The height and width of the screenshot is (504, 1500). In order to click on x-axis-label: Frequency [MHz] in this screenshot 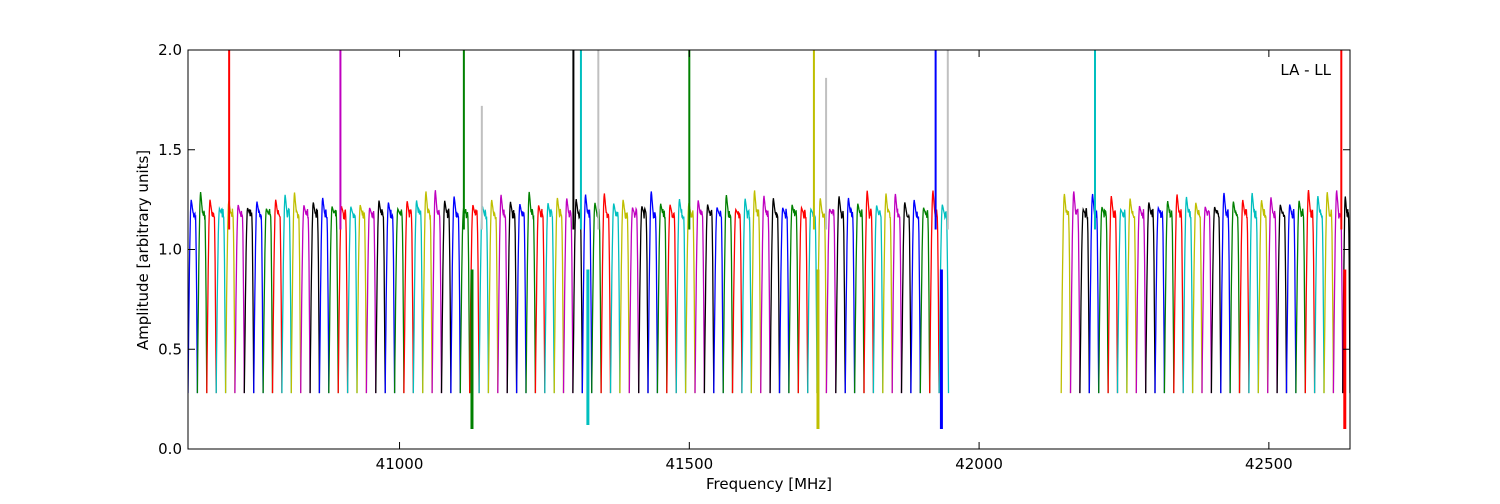, I will do `click(769, 484)`.